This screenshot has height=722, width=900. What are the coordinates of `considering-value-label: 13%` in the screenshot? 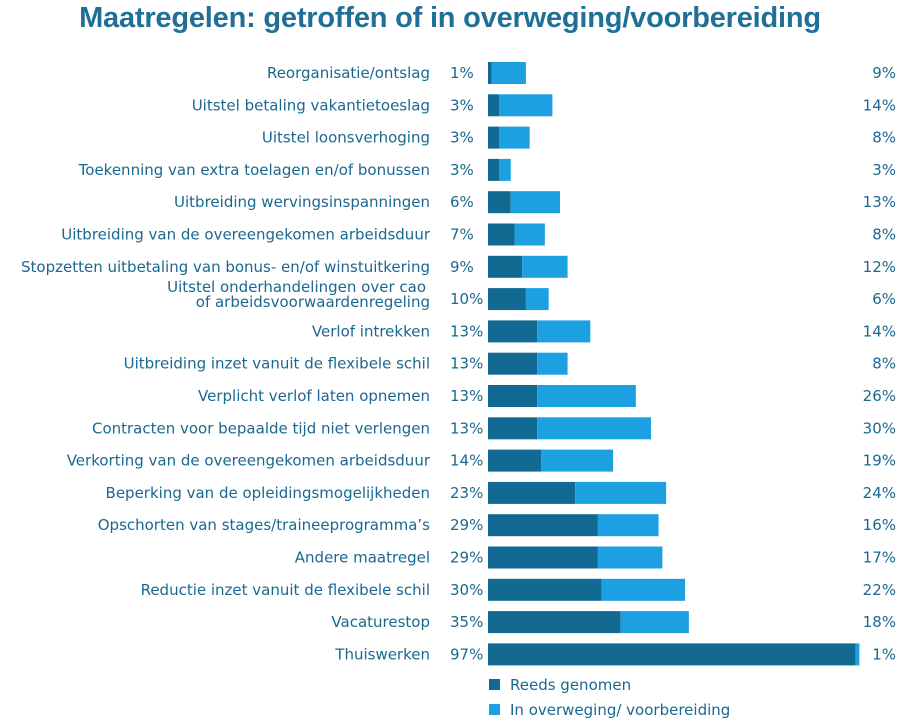 It's located at (879, 202).